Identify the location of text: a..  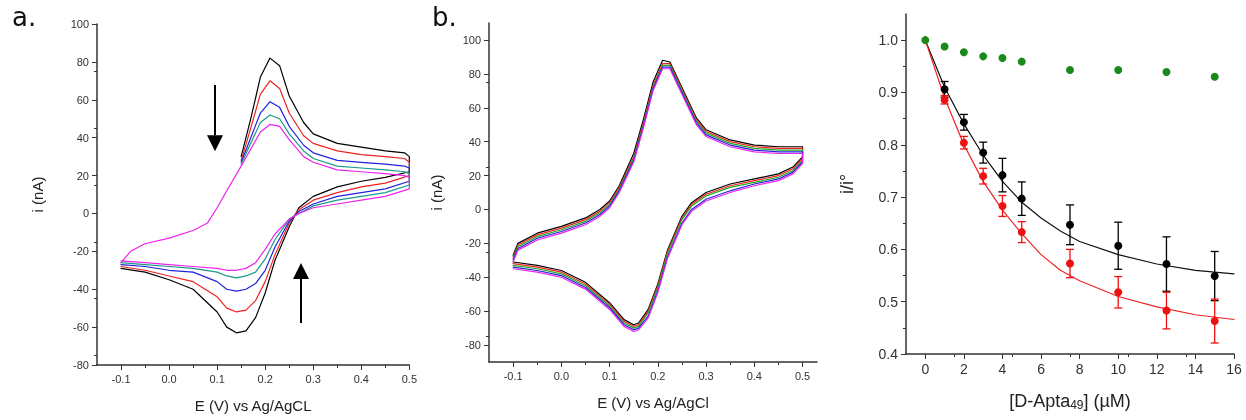
(24, 17).